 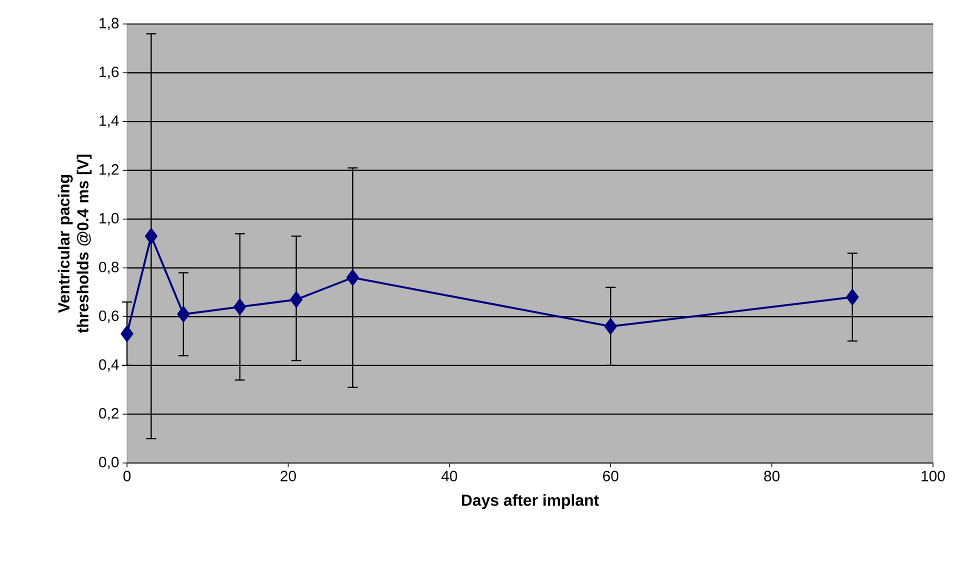 What do you see at coordinates (109, 365) in the screenshot?
I see `y-tick-label: 0,4` at bounding box center [109, 365].